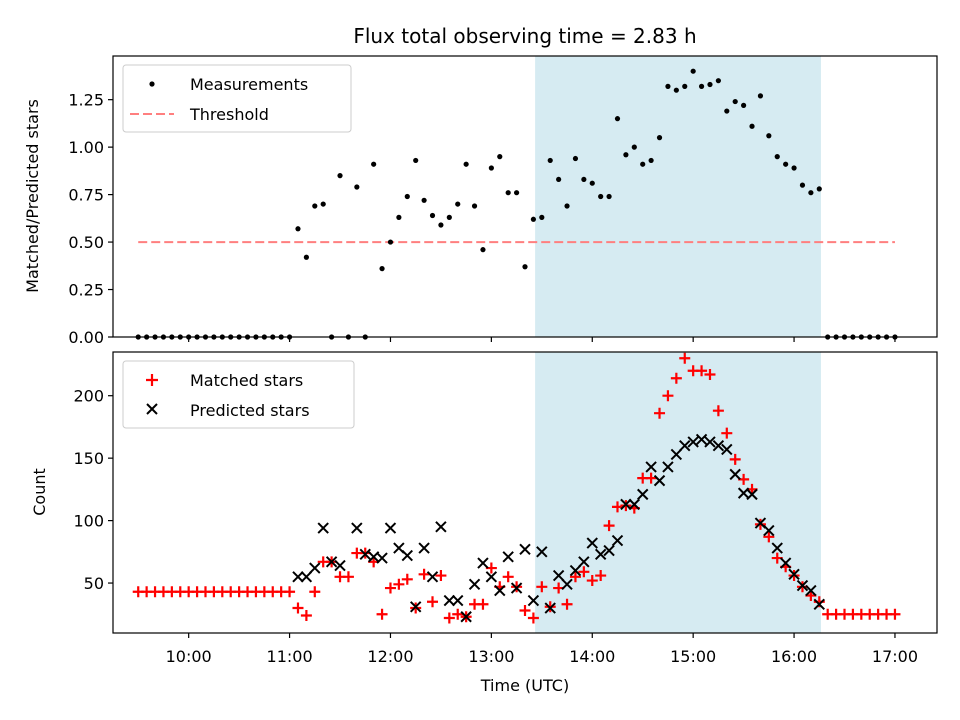 Image resolution: width=960 pixels, height=720 pixels. I want to click on x-tick-label: 10:00, so click(189, 656).